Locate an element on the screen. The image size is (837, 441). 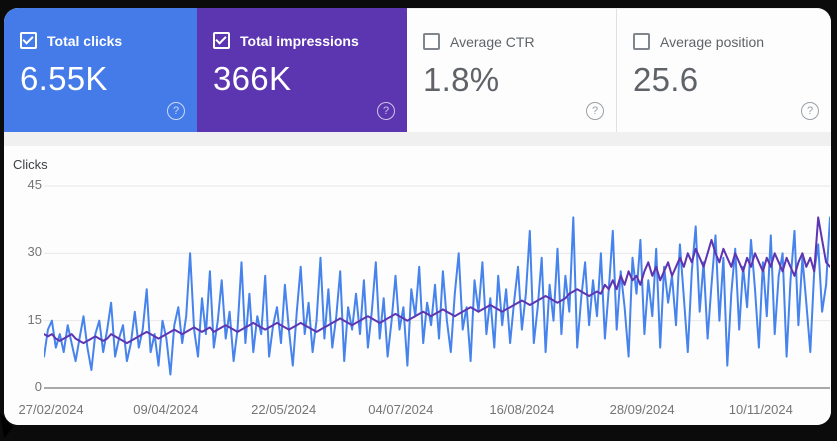
card-header: Total clicks is located at coordinates (101, 40).